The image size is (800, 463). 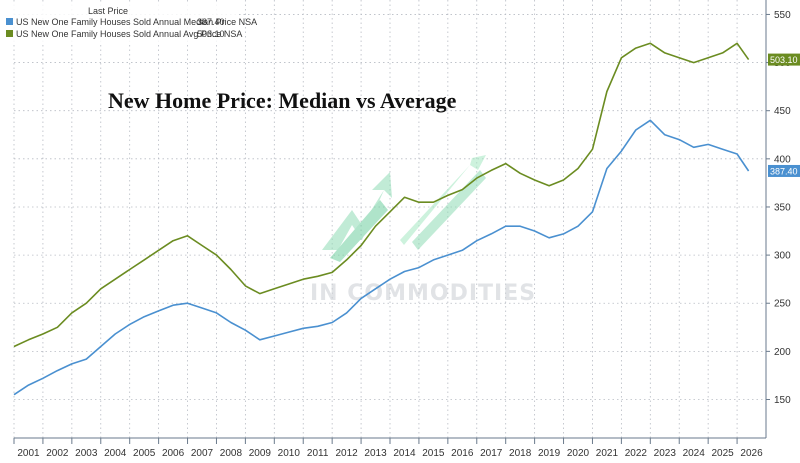 I want to click on y-tick-label: 300, so click(x=782, y=256).